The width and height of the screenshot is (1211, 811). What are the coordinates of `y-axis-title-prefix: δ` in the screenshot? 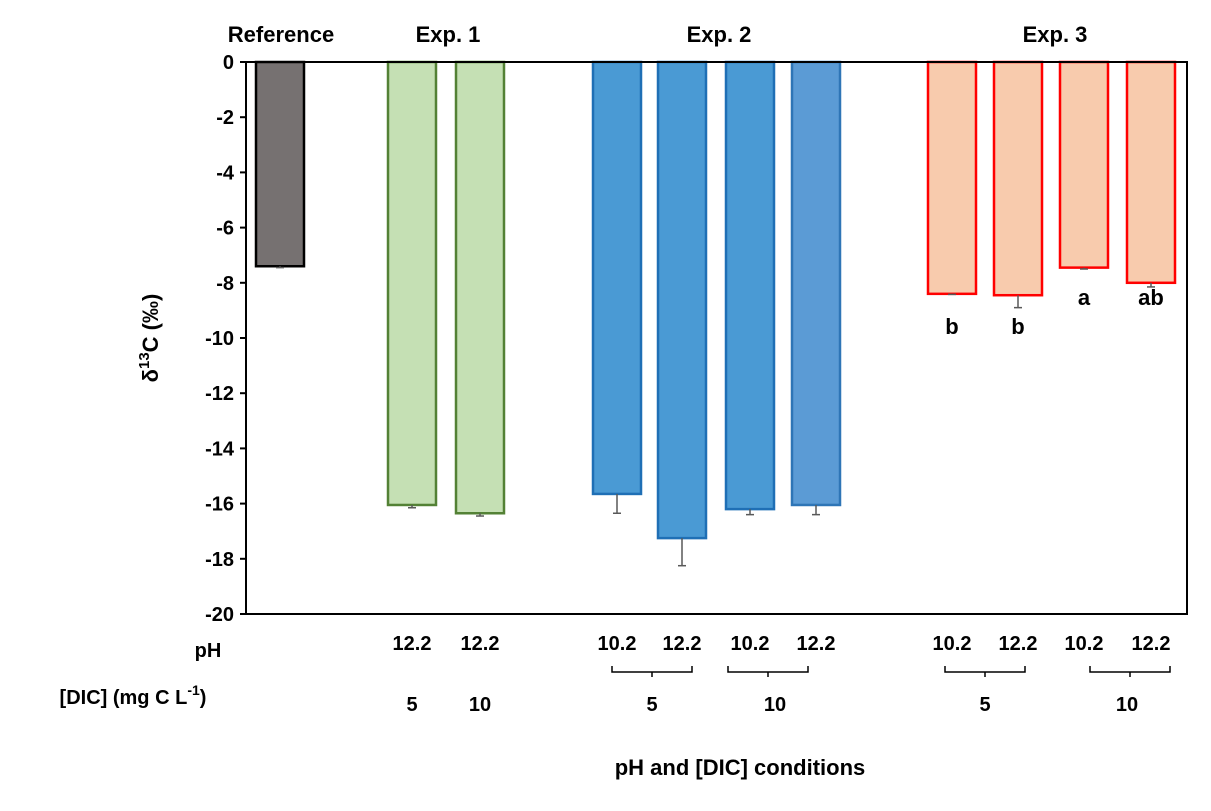 It's located at (150, 375).